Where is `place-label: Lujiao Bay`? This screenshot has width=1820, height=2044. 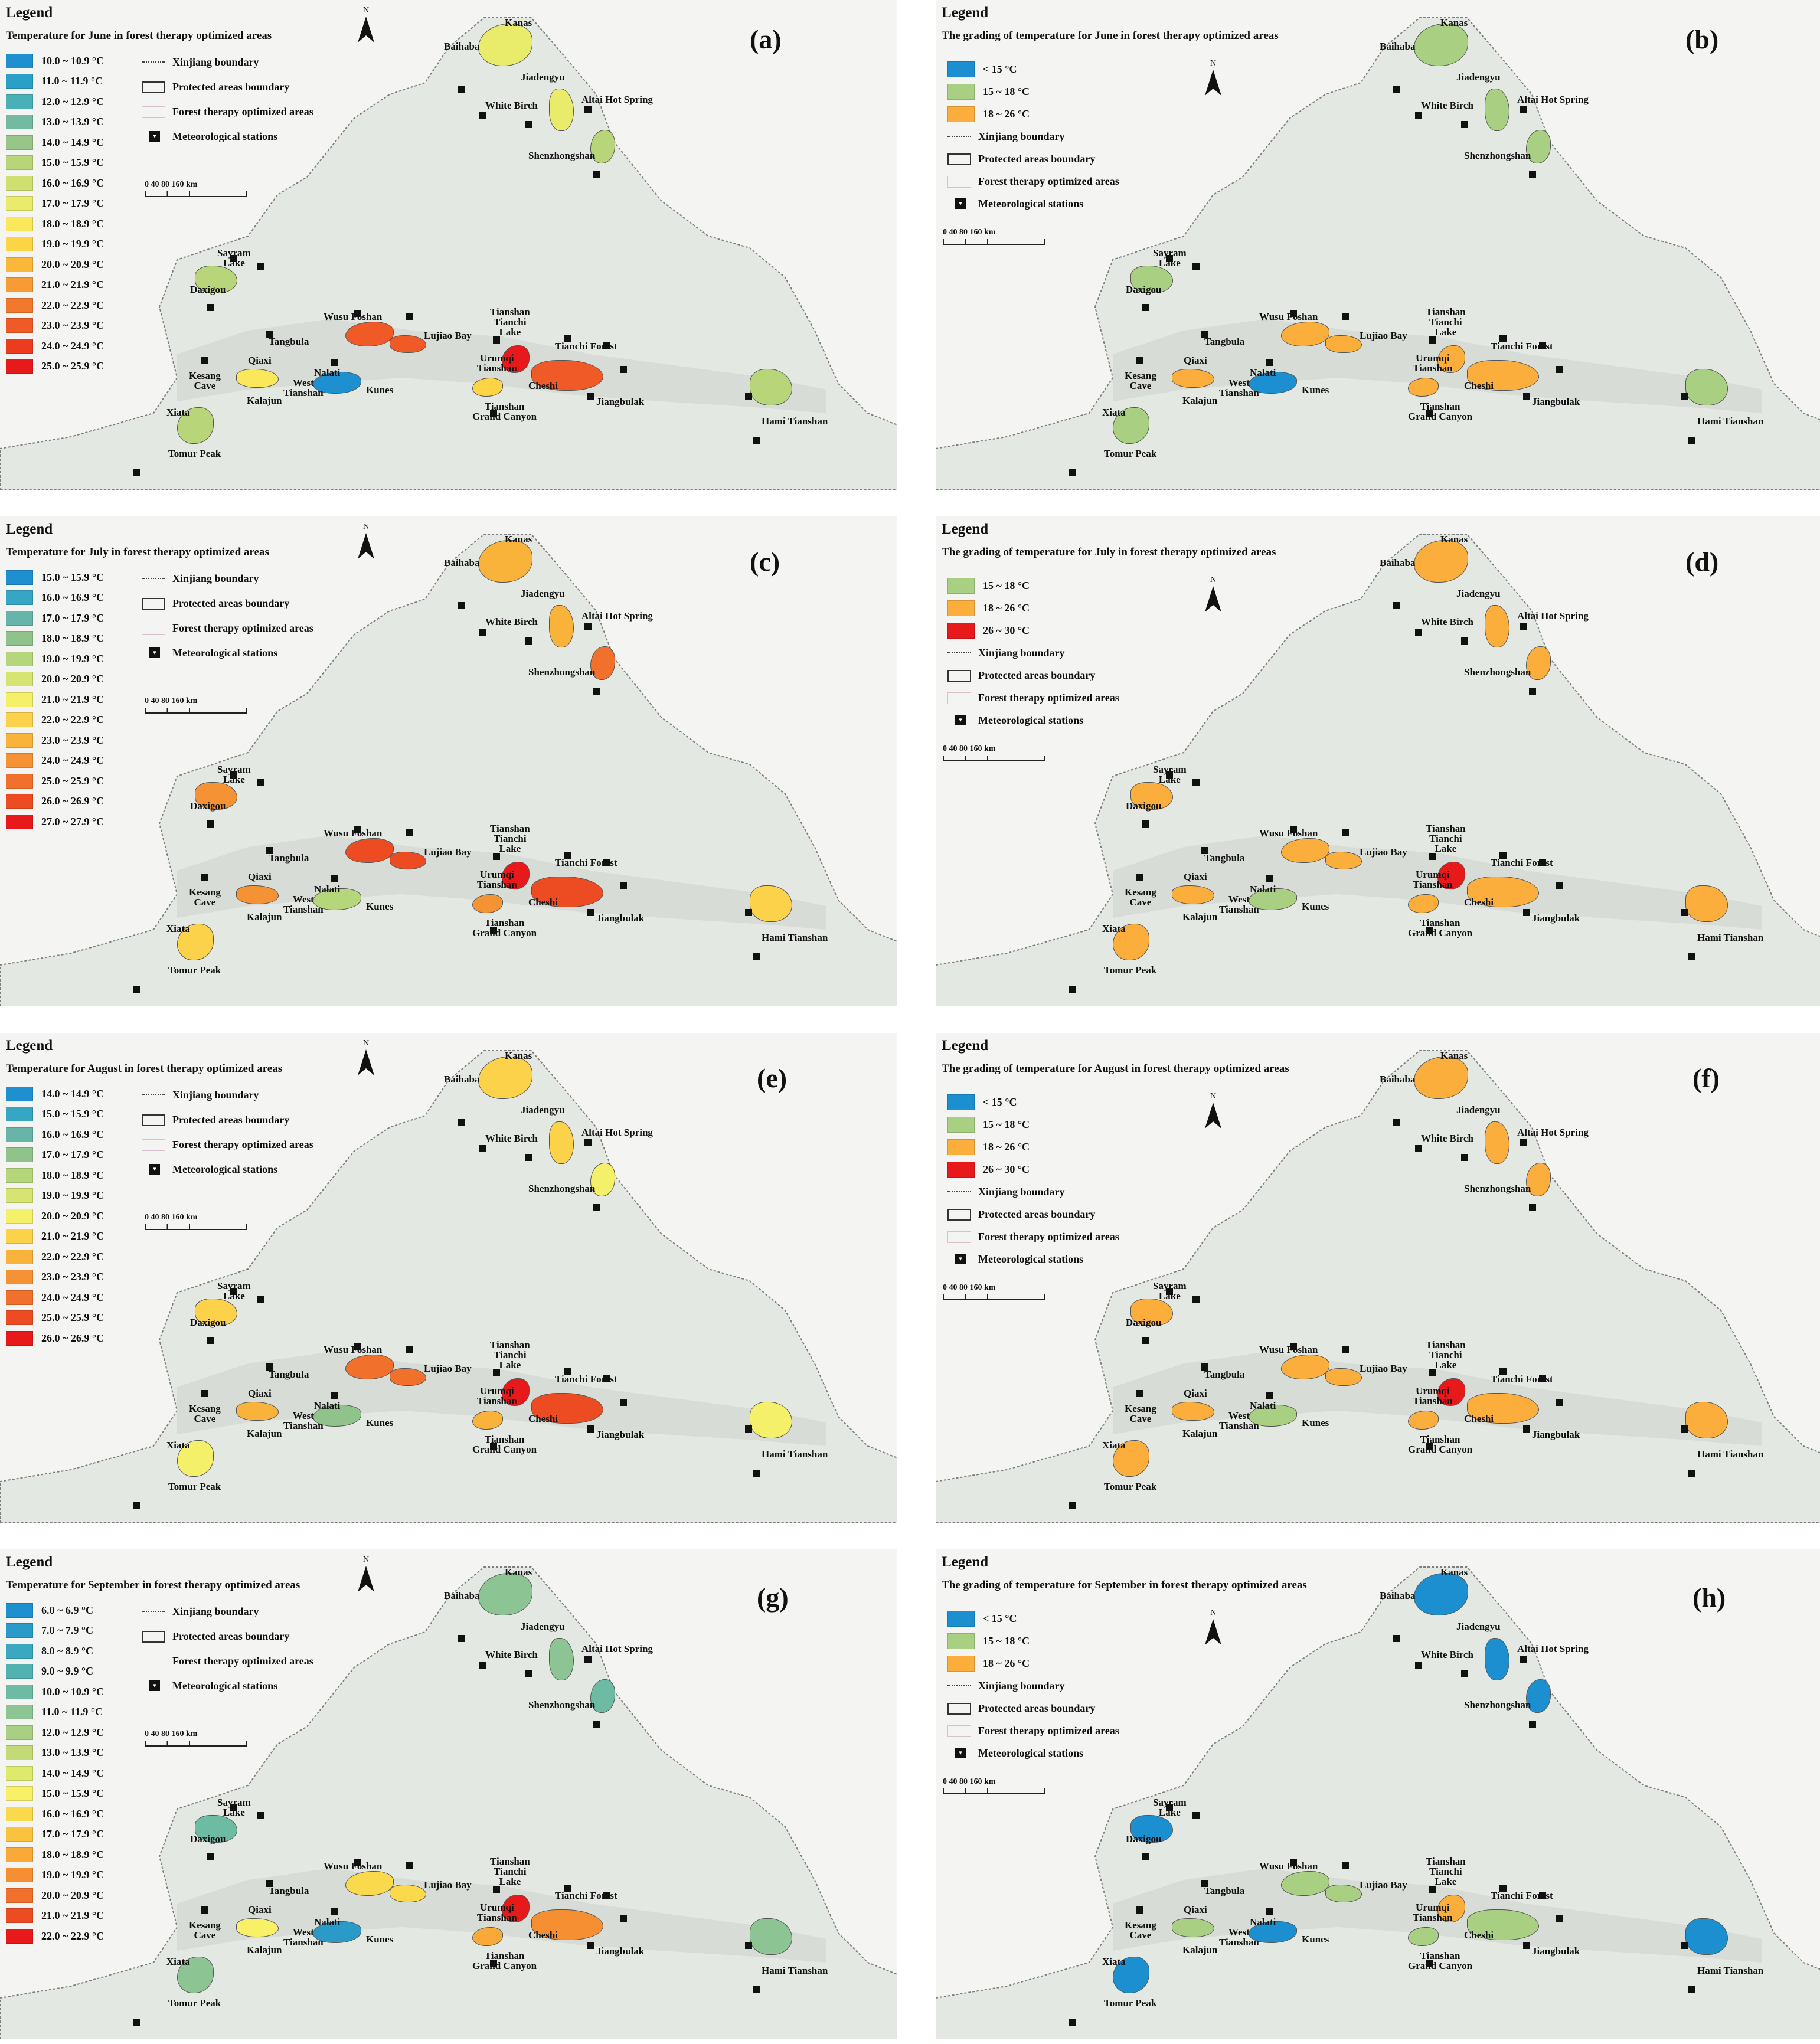
place-label: Lujiao Bay is located at coordinates (1384, 336).